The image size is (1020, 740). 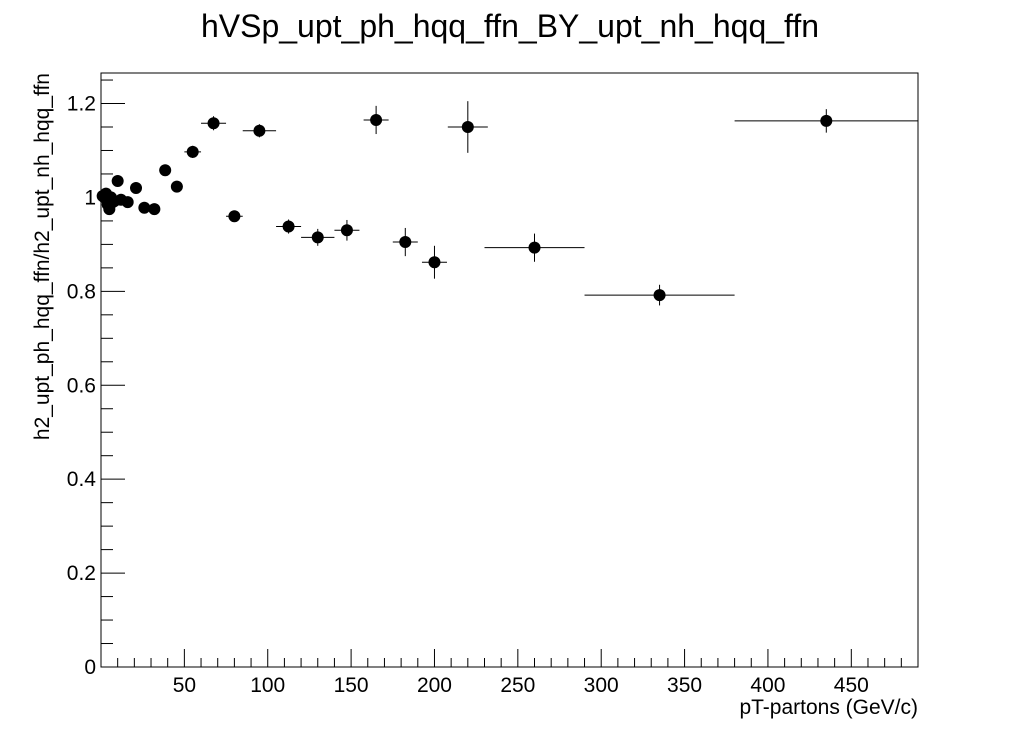 What do you see at coordinates (267, 685) in the screenshot?
I see `x-tick-label: 100` at bounding box center [267, 685].